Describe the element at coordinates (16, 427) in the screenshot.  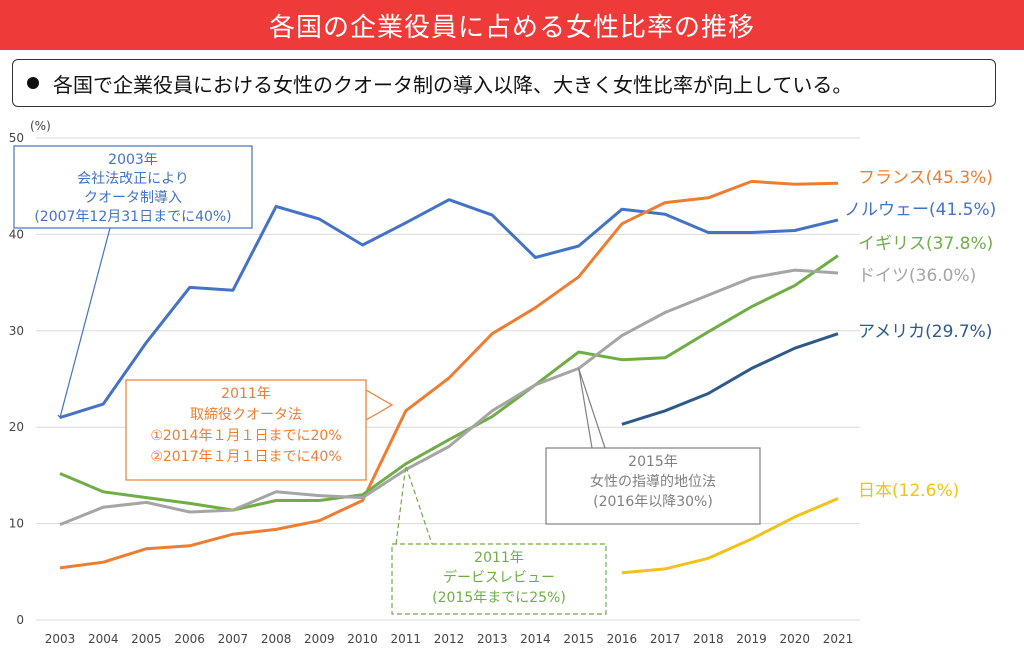
I see `y-tick-label: 20` at that location.